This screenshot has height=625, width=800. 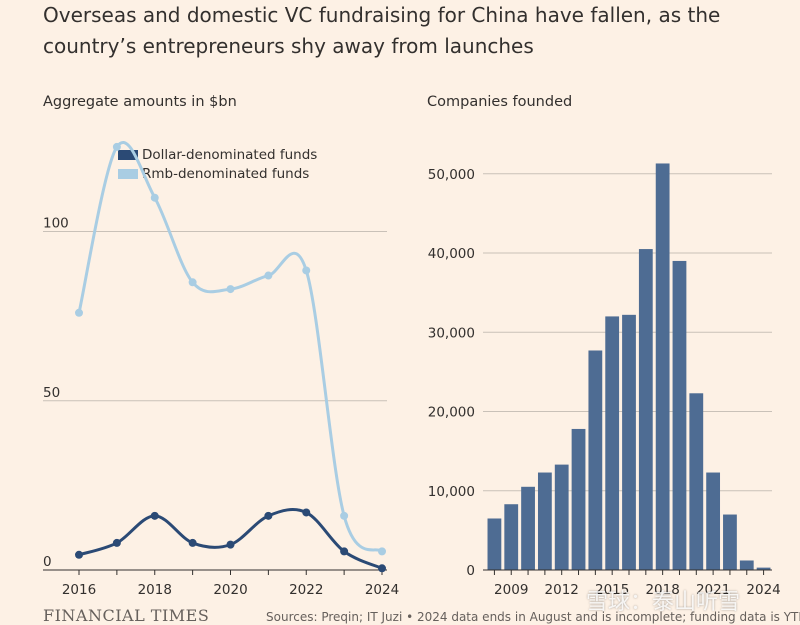 I want to click on line-chart-subtitle: Aggregate amounts in $bn, so click(x=140, y=102).